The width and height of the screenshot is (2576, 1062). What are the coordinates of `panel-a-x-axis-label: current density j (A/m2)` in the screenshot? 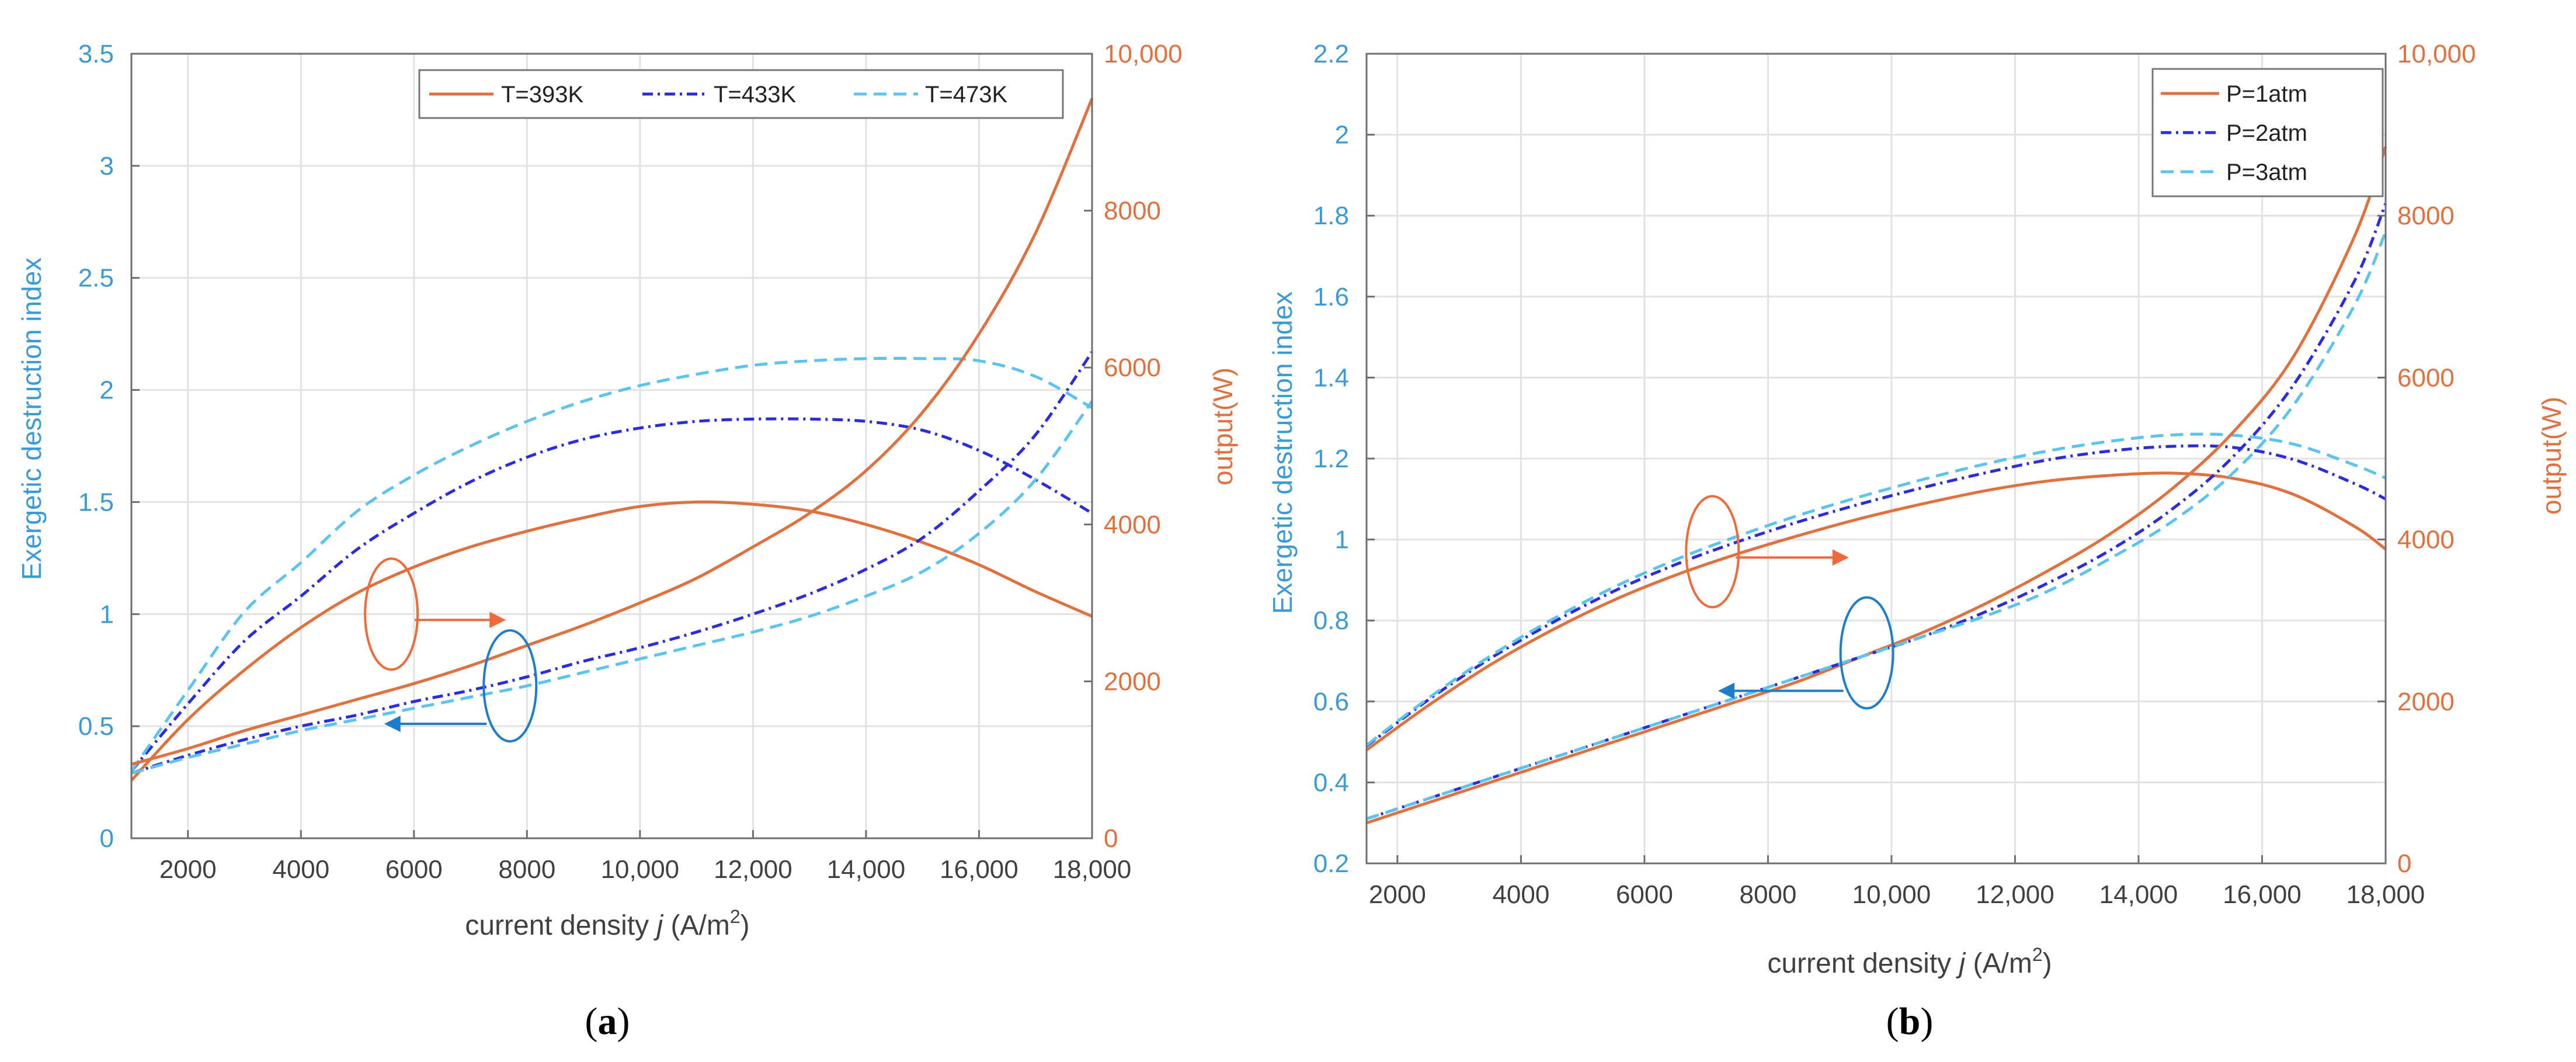 It's located at (607, 923).